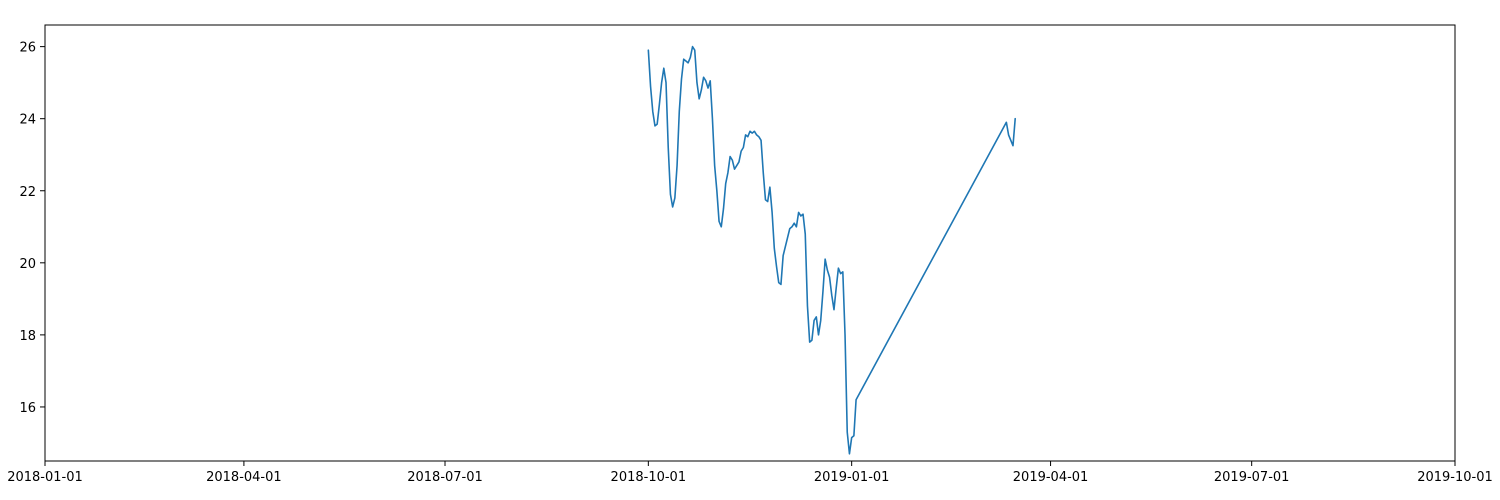 This screenshot has height=500, width=1500. Describe the element at coordinates (27, 120) in the screenshot. I see `y-tick-label: 24` at that location.